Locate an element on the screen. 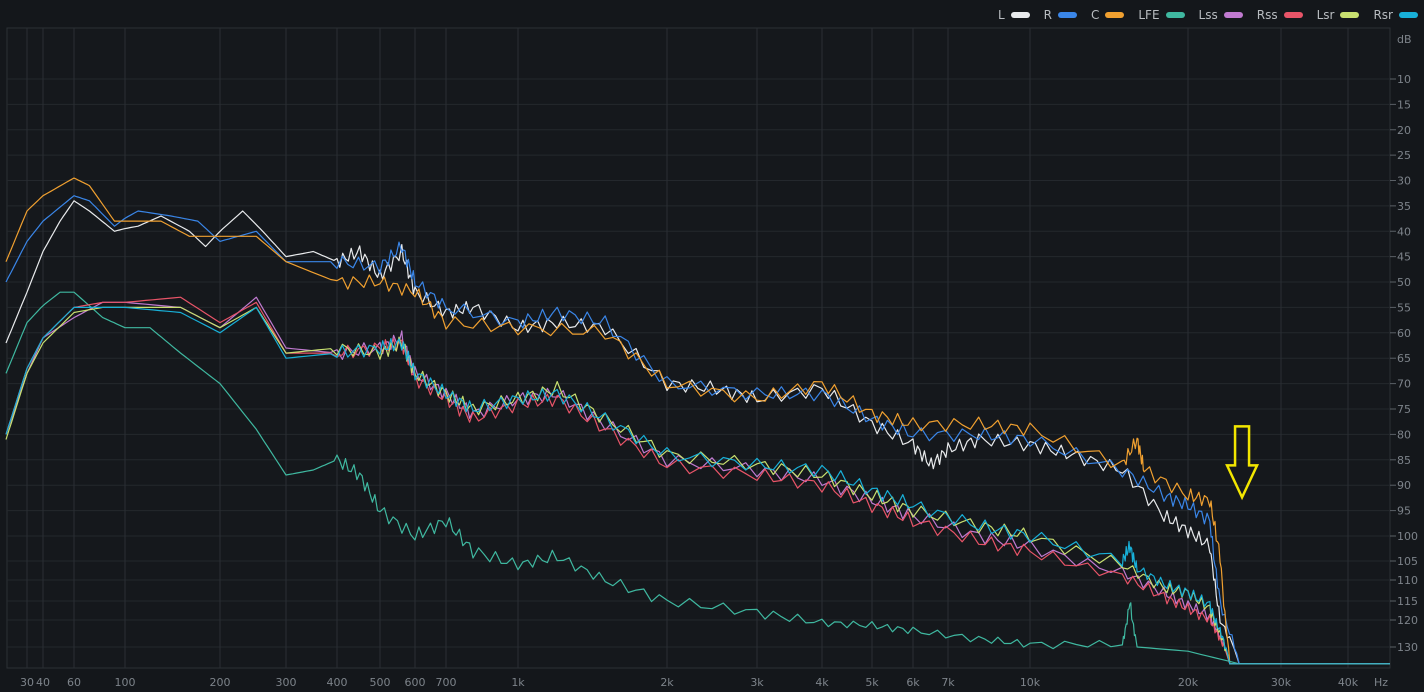  legend-label: C is located at coordinates (1095, 15).